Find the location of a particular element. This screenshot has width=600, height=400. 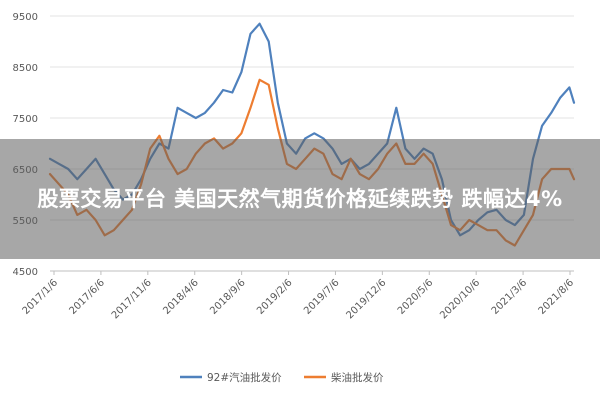

headline-text: 股票交易平台 美国天然气期货价格延续跌势 跌幅达4% is located at coordinates (300, 199).